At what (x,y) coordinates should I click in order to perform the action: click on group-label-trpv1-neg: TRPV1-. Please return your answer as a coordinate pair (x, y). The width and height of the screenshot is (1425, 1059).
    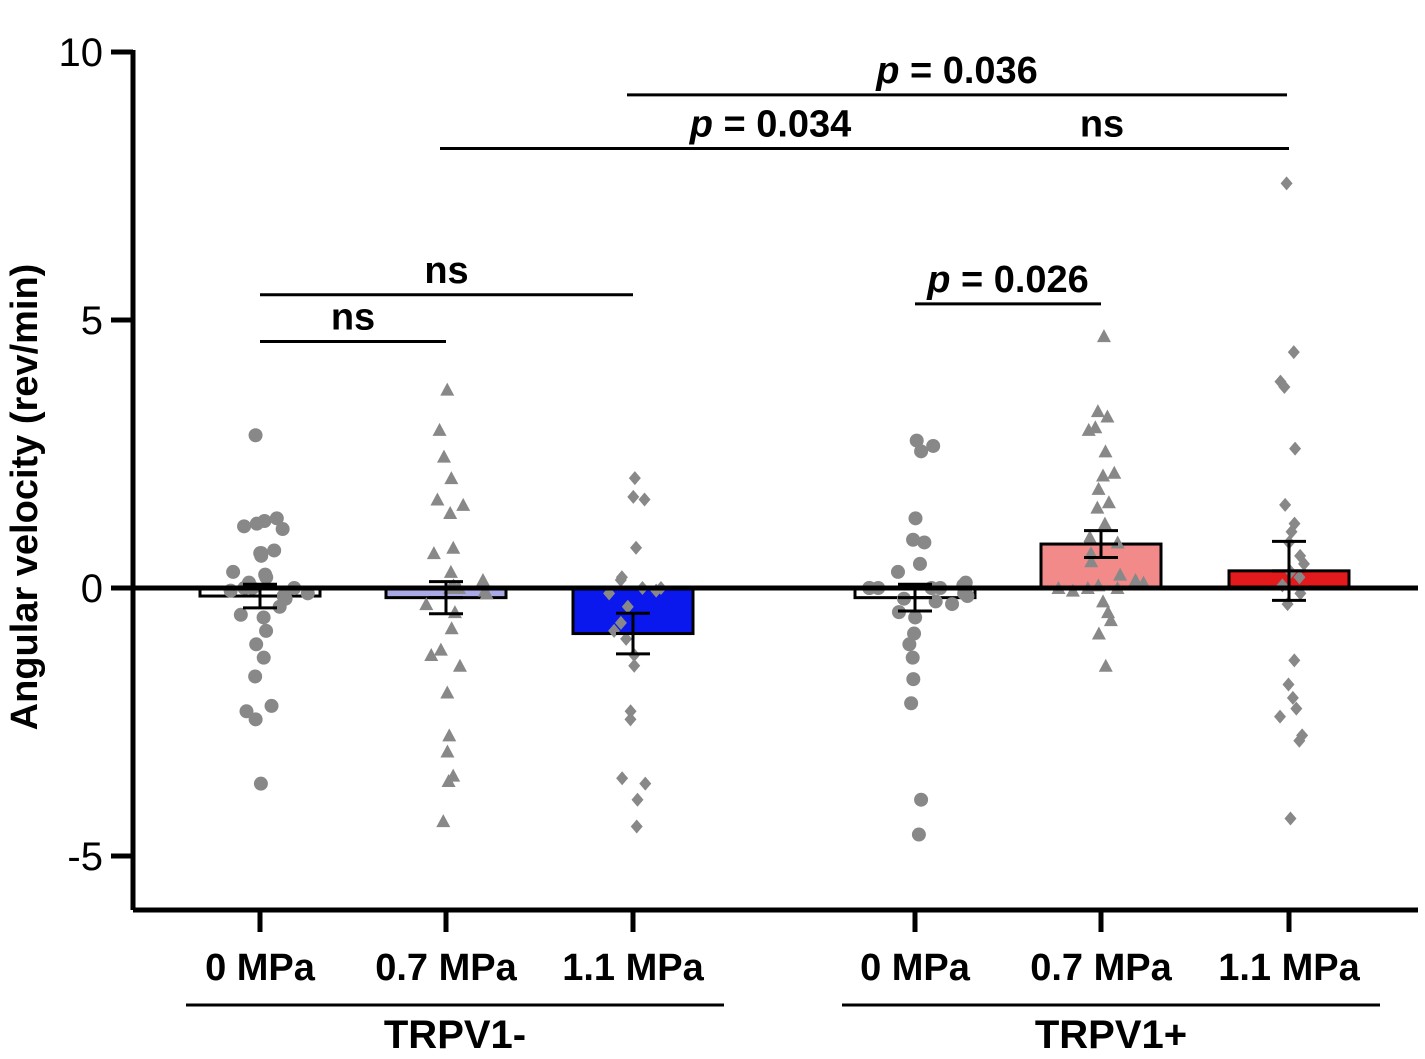
    Looking at the image, I should click on (455, 1033).